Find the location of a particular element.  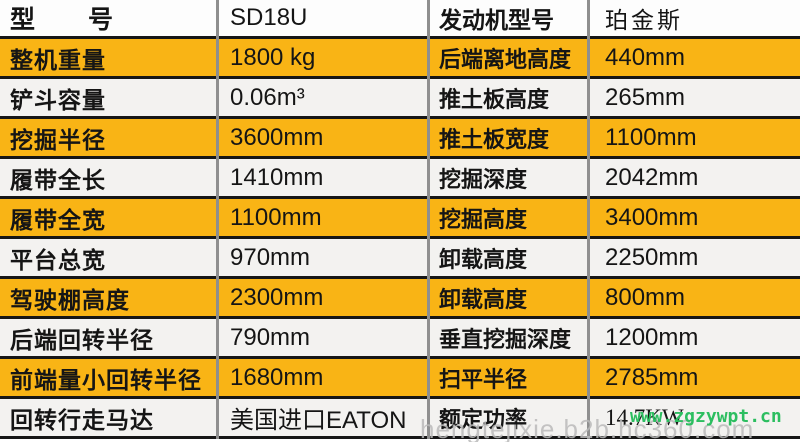

spec-value: 2785mm is located at coordinates (652, 377).